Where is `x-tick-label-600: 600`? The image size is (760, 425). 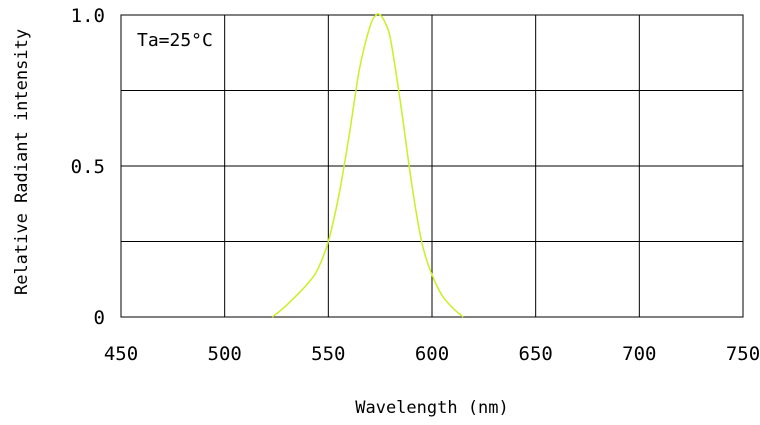
x-tick-label-600: 600 is located at coordinates (432, 354).